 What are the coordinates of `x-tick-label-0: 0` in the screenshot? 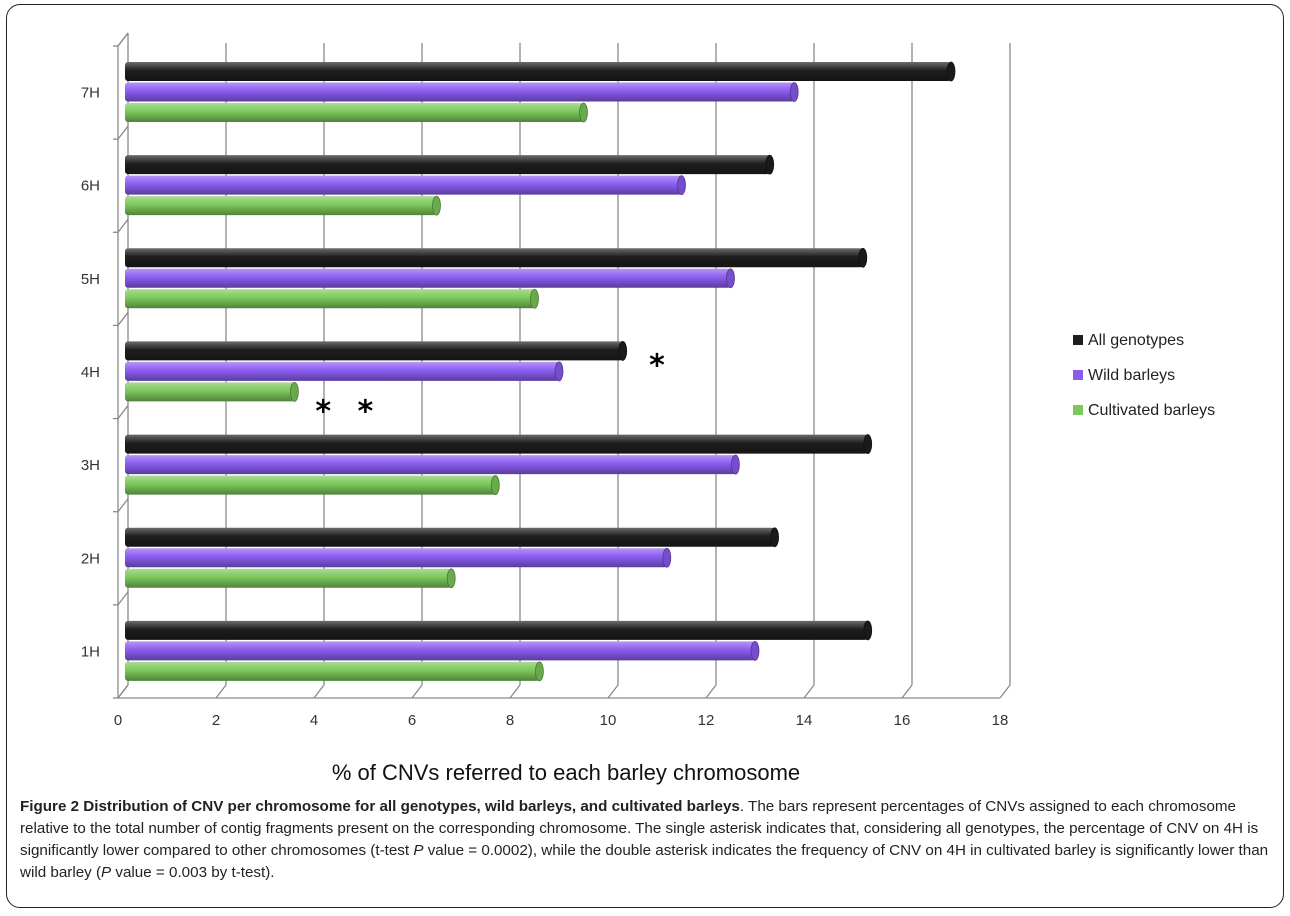 It's located at (118, 720).